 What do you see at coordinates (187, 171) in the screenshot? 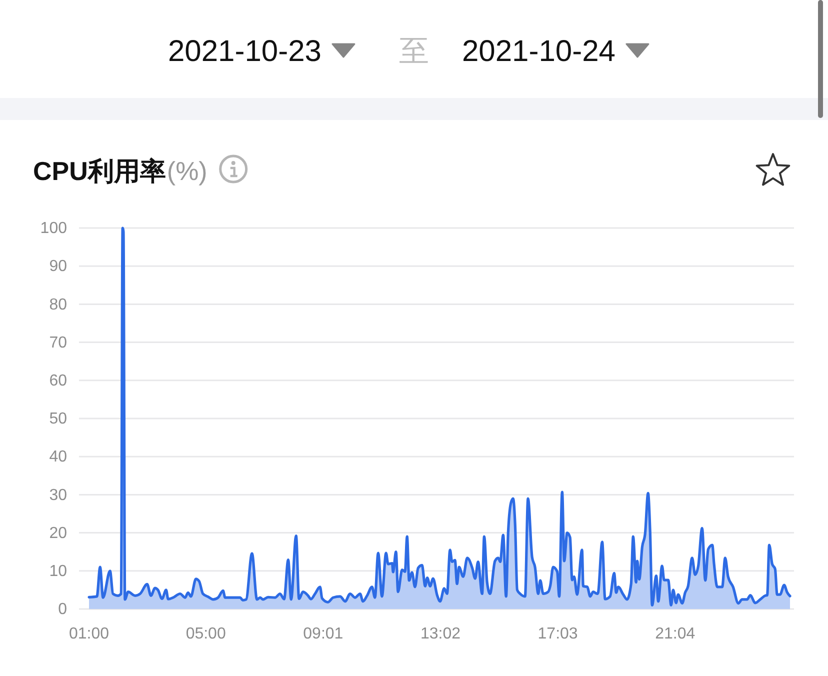
I see `y-axis-title: (%)` at bounding box center [187, 171].